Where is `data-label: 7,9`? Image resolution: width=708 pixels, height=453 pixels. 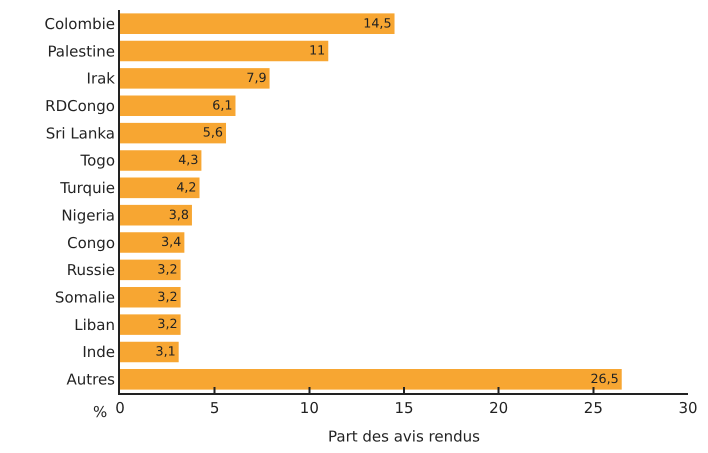
data-label: 7,9 is located at coordinates (256, 78).